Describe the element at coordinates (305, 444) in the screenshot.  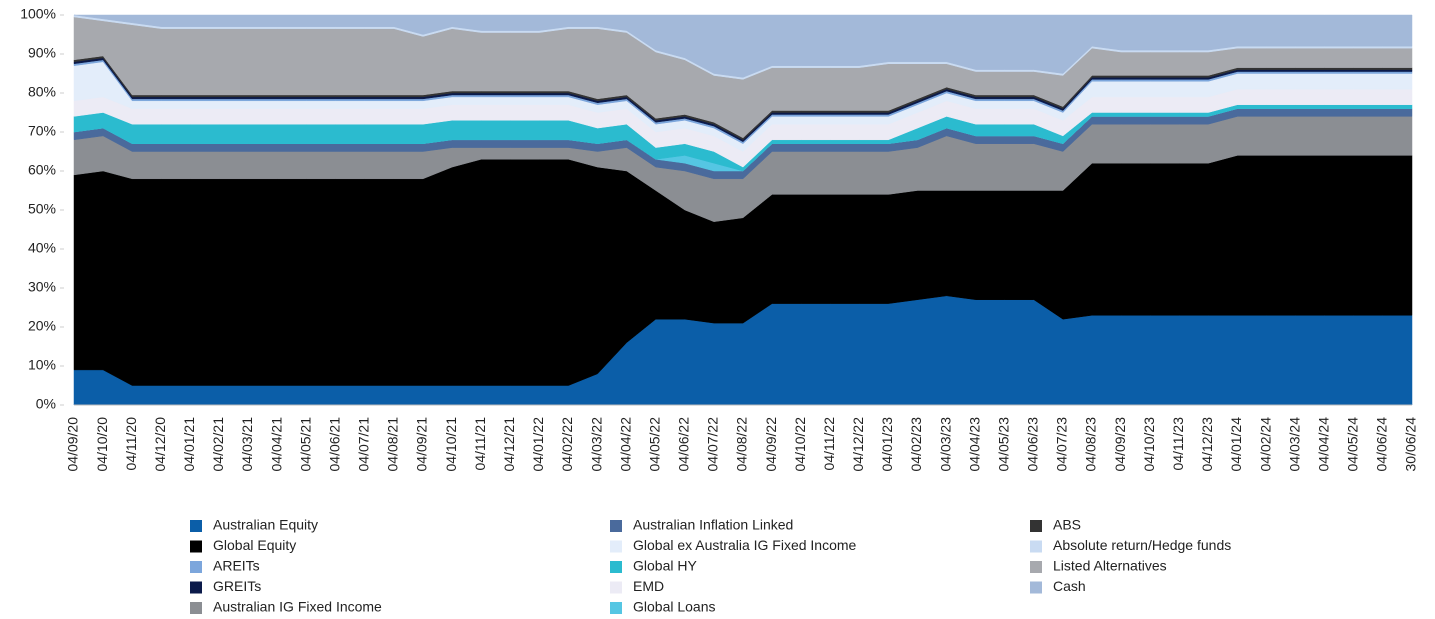
I see `x-tick-label: 04/05/21` at that location.